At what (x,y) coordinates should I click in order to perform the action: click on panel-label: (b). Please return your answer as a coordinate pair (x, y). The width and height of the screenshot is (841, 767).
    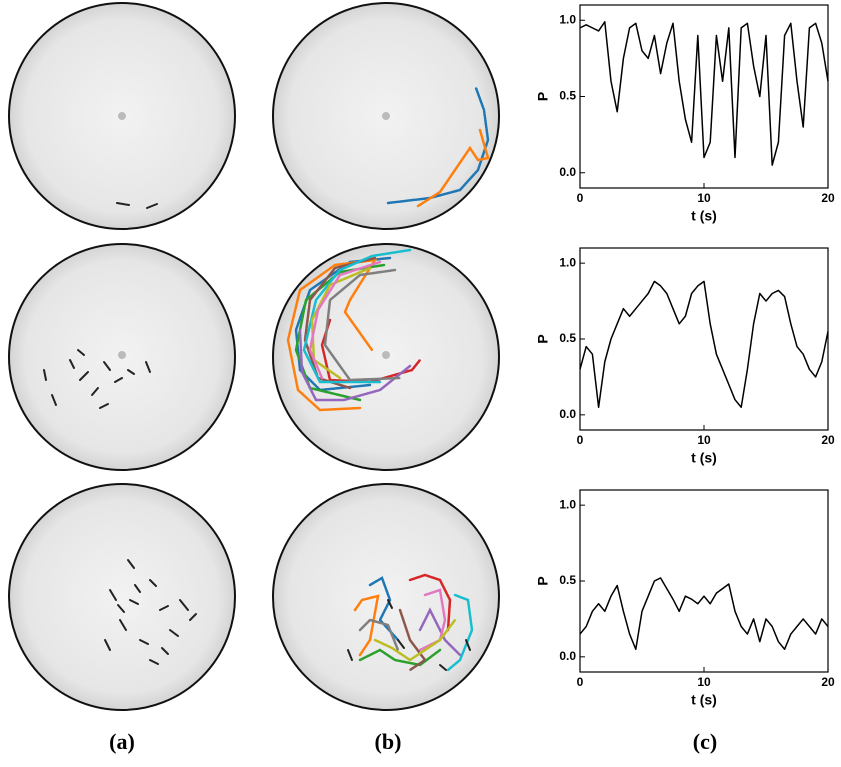
    Looking at the image, I should click on (388, 741).